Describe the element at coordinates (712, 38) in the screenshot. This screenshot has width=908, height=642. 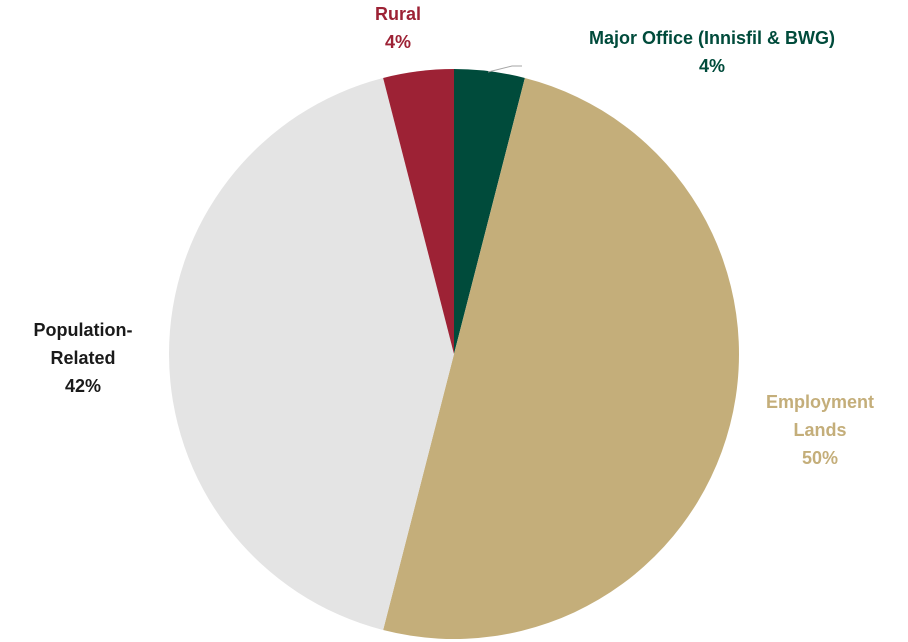
I see `label-major-office-name: Major Office (Innisfil & BWG)` at that location.